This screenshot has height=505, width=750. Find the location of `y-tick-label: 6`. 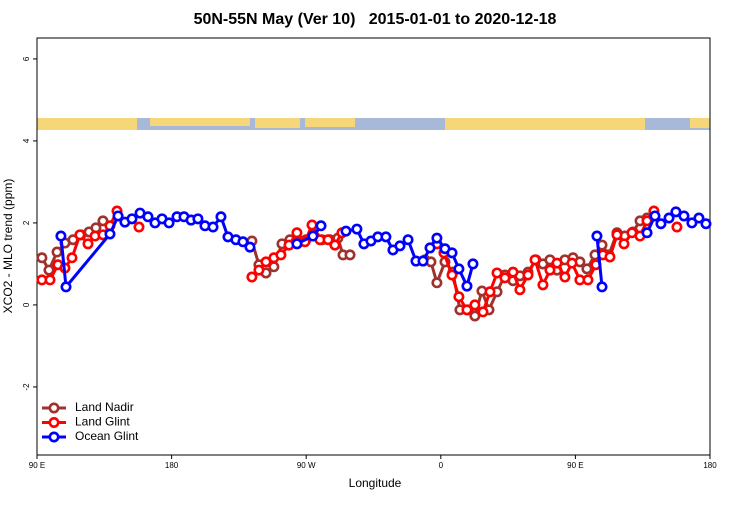

y-tick-label: 6 is located at coordinates (26, 58).